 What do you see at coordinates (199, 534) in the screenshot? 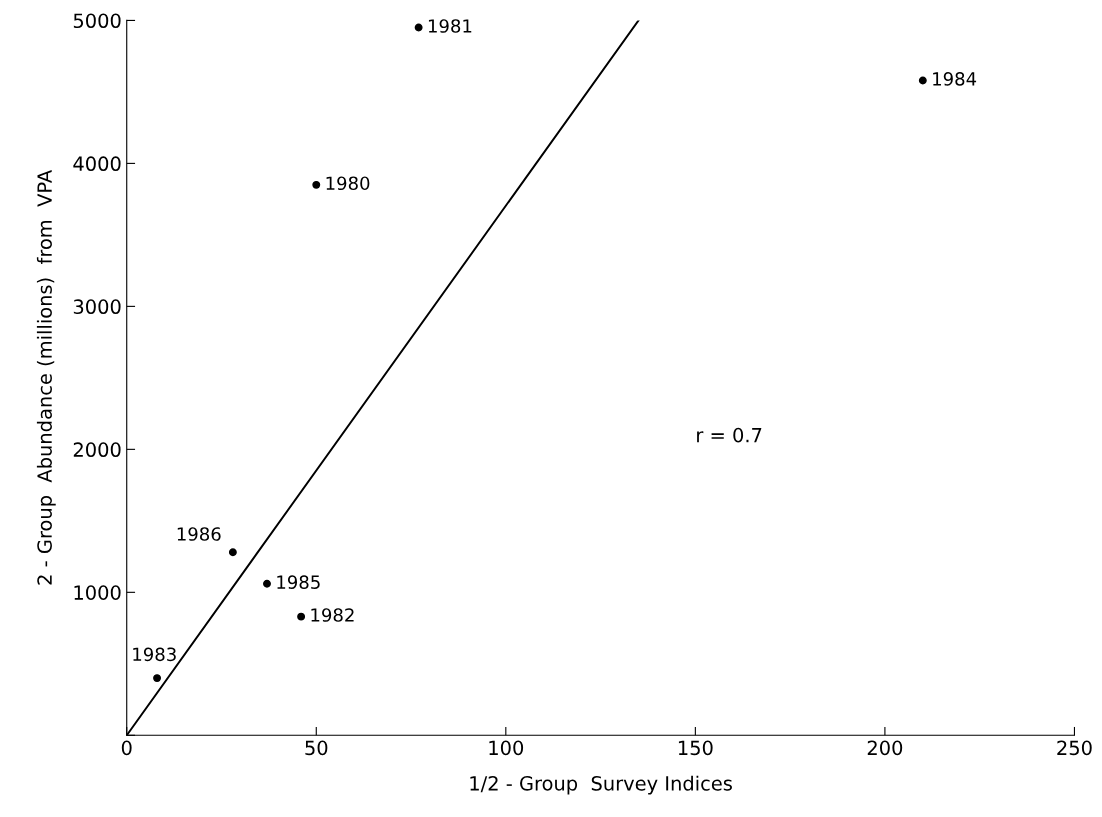
I see `annotation: 1986` at bounding box center [199, 534].